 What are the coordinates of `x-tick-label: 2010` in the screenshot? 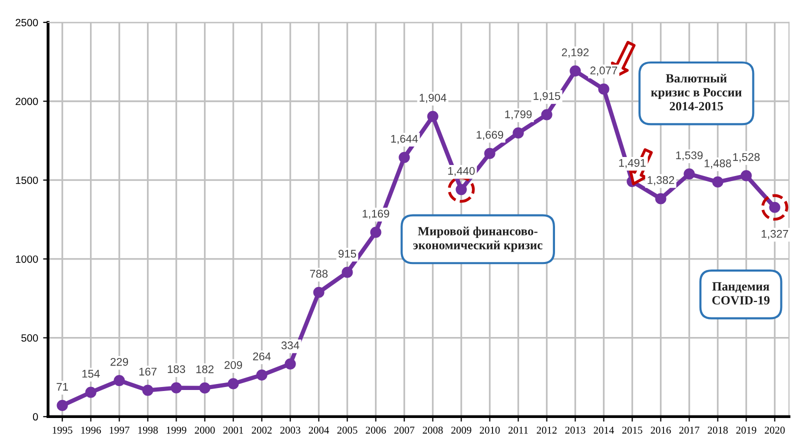 It's located at (490, 430).